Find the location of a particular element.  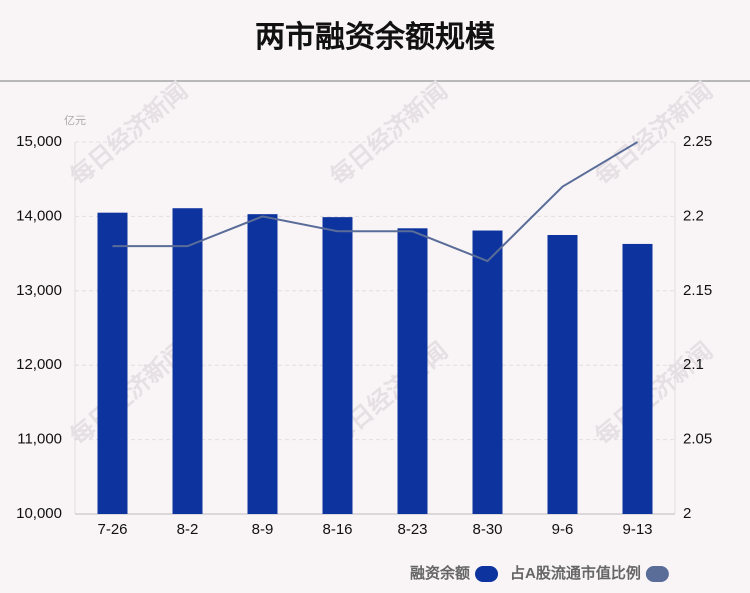

y2-tick-label: 2.25 is located at coordinates (697, 141).